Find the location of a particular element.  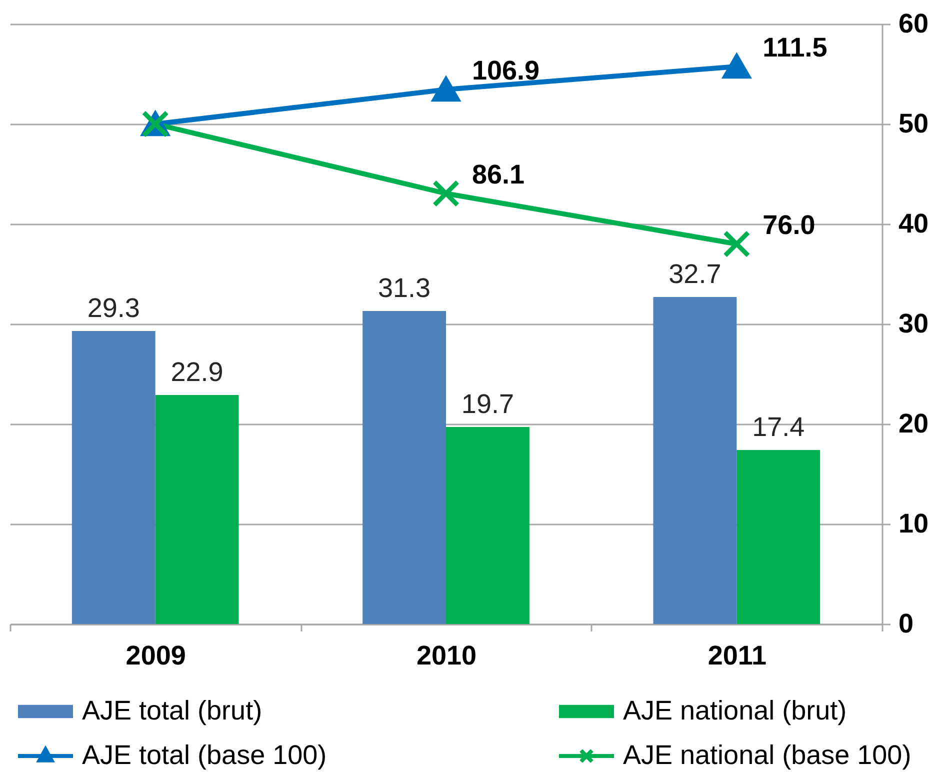

y2-tick-label: 20 is located at coordinates (913, 423).